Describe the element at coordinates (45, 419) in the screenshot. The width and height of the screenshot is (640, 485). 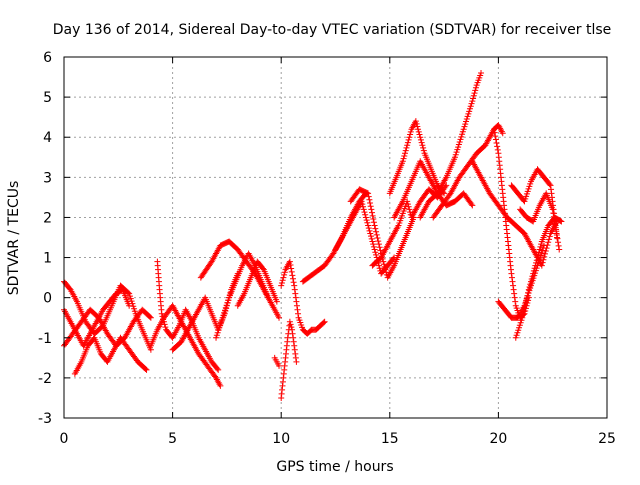
I see `y-tick-label: -3` at that location.